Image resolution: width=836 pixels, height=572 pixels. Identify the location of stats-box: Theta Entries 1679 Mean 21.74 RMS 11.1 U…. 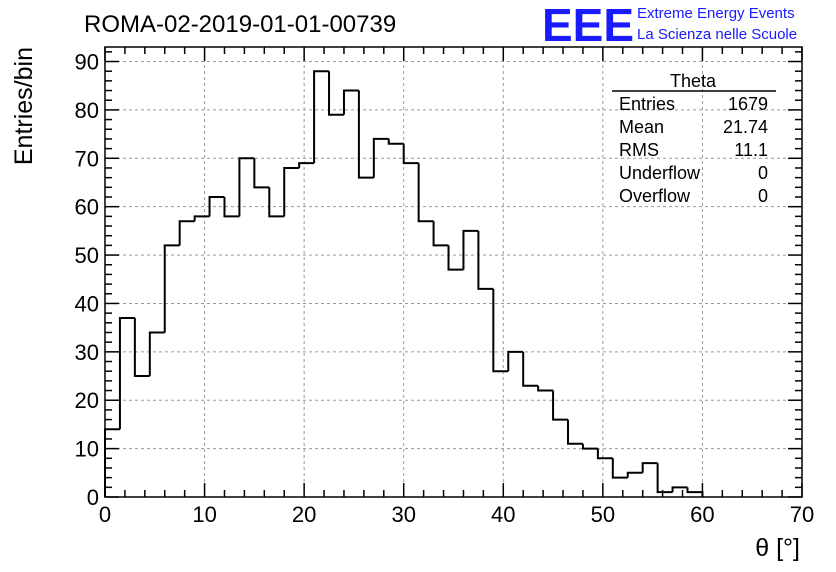
(694, 138).